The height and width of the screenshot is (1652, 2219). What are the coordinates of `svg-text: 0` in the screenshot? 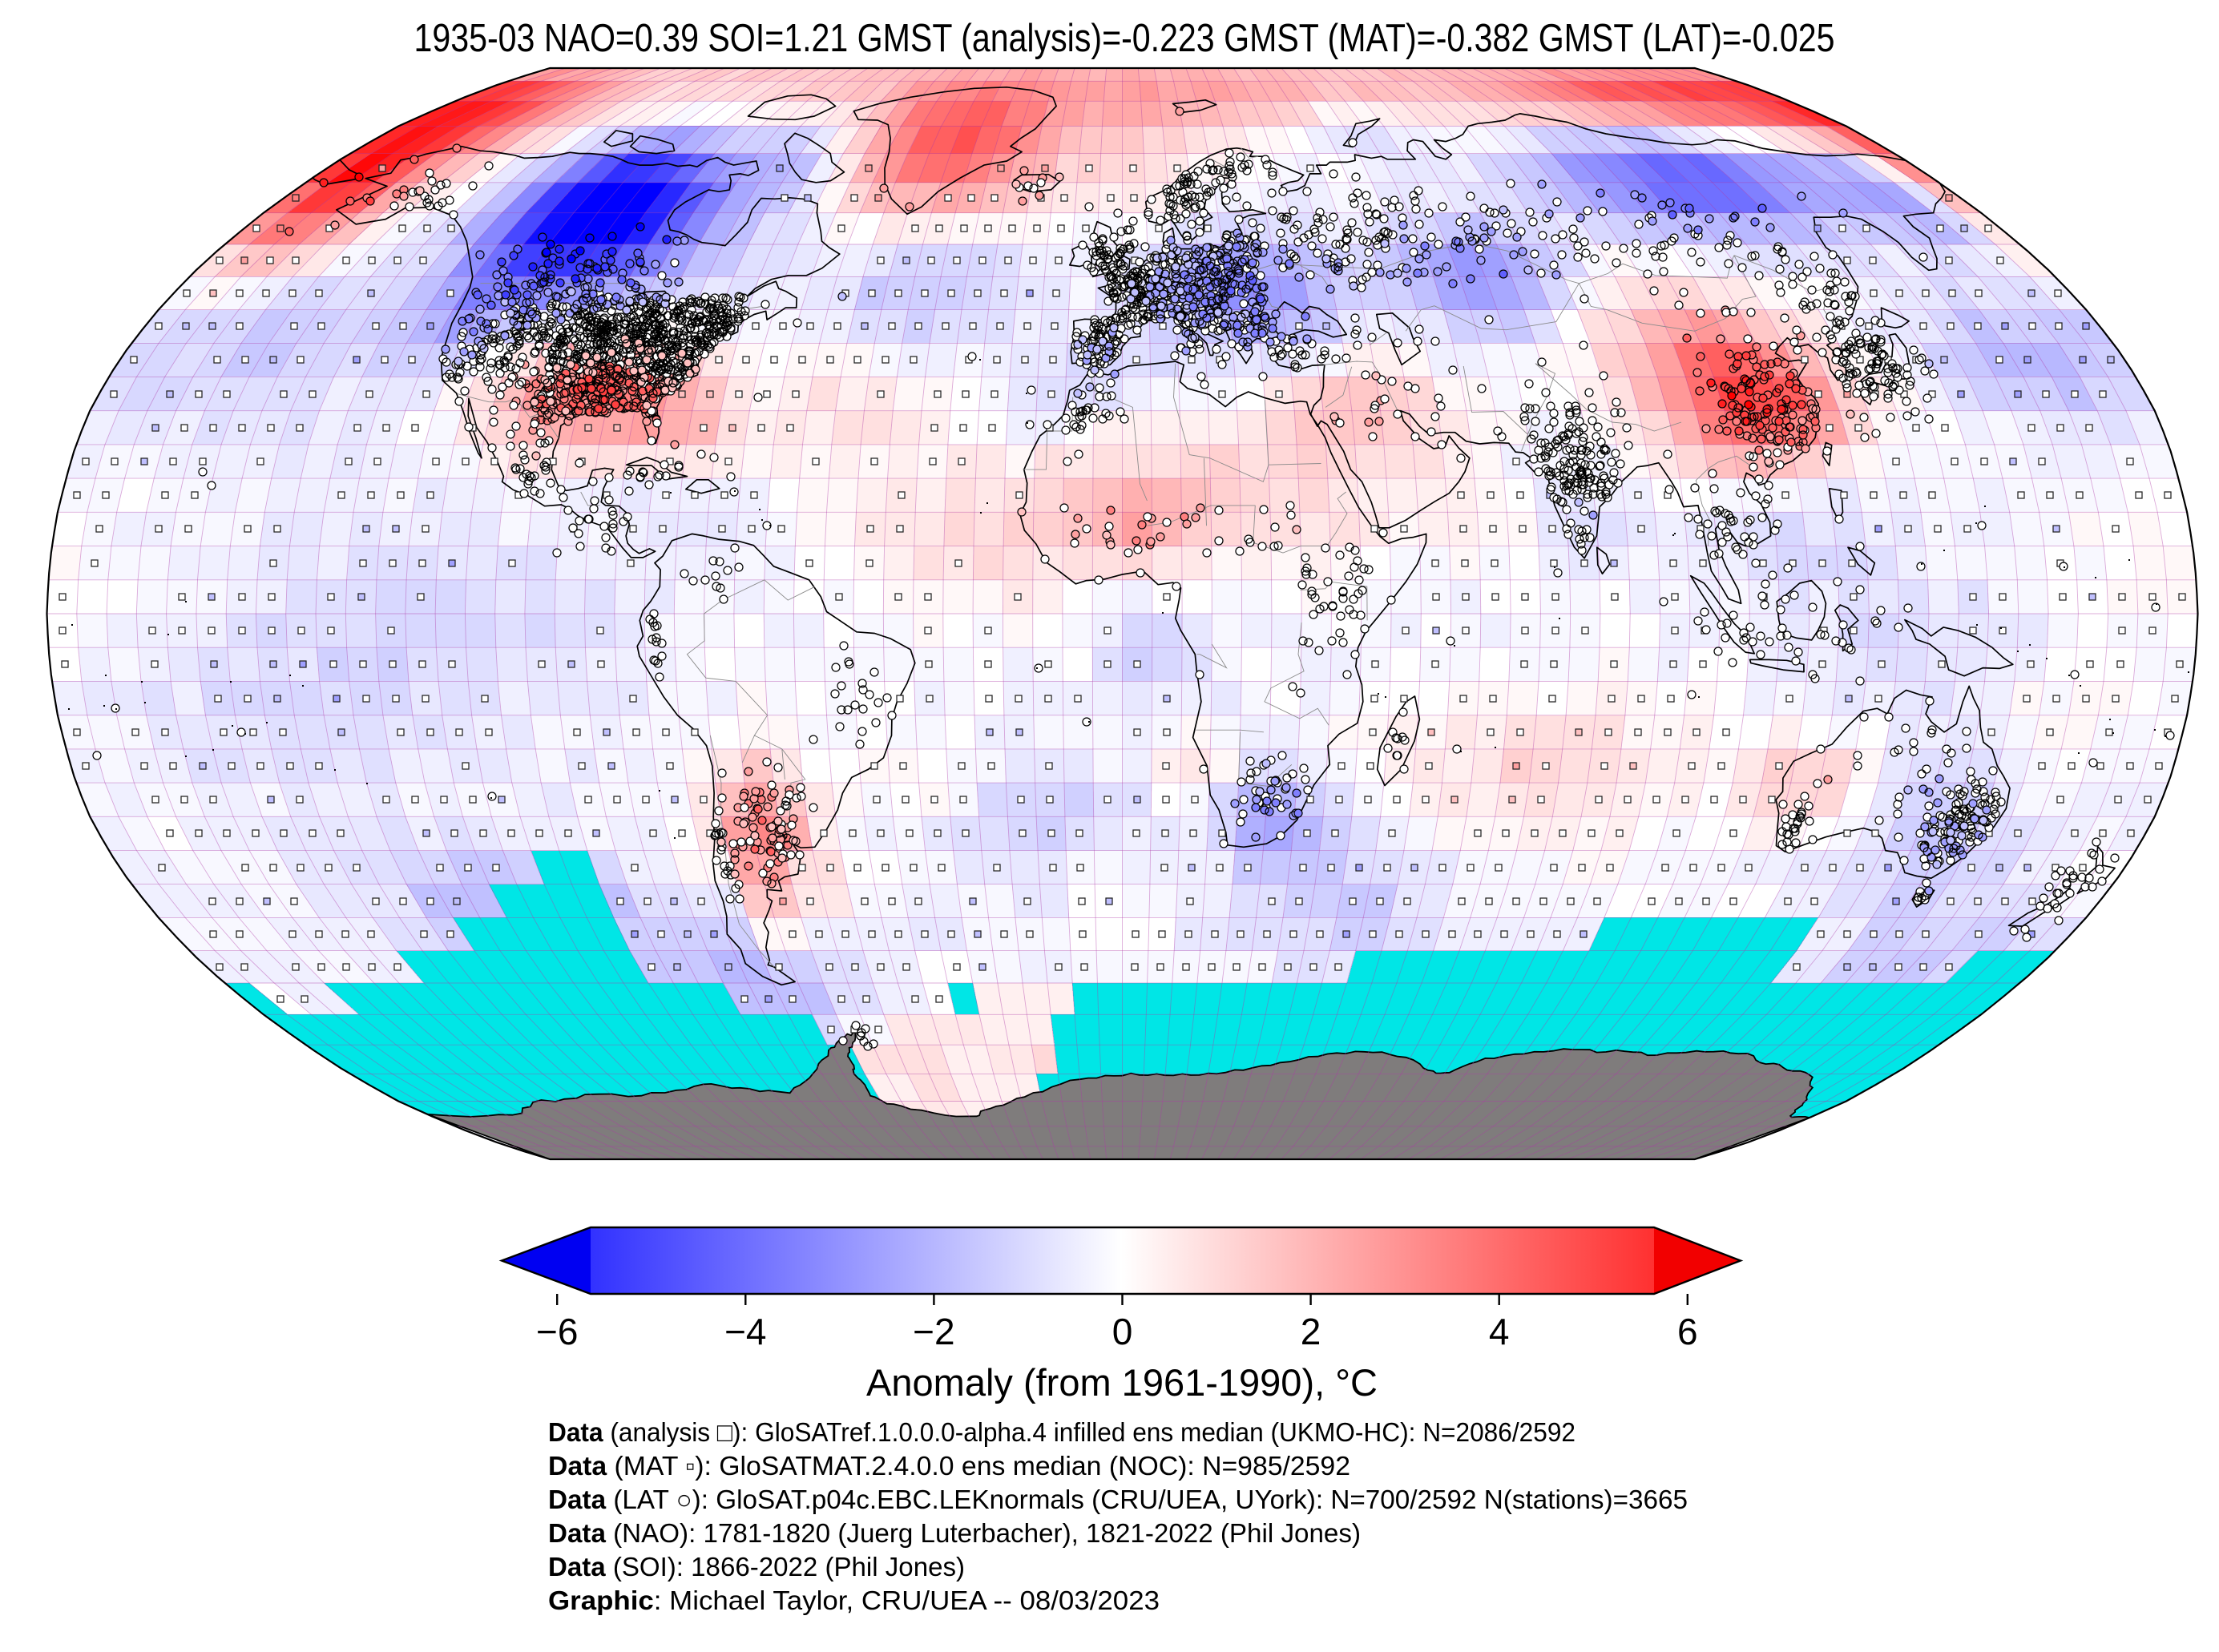 It's located at (1123, 1331).